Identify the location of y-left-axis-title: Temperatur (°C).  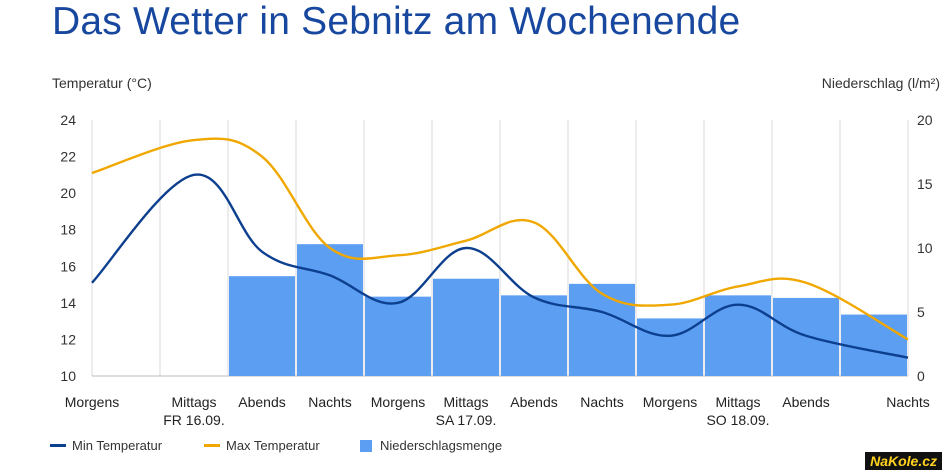
(102, 83).